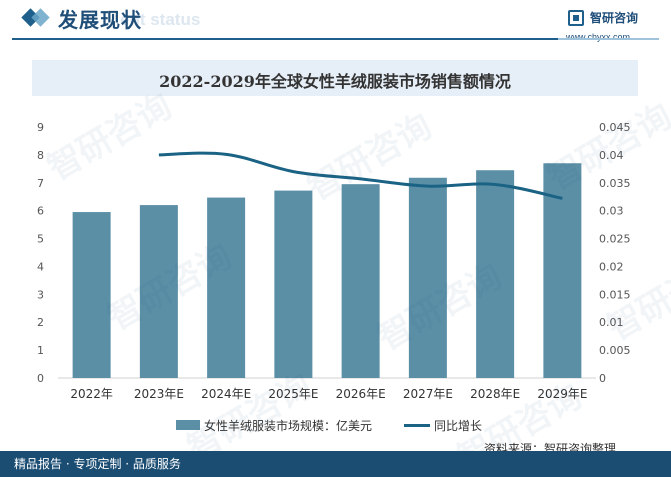 The image size is (671, 477). What do you see at coordinates (608, 39) in the screenshot?
I see `header-divider-accent` at bounding box center [608, 39].